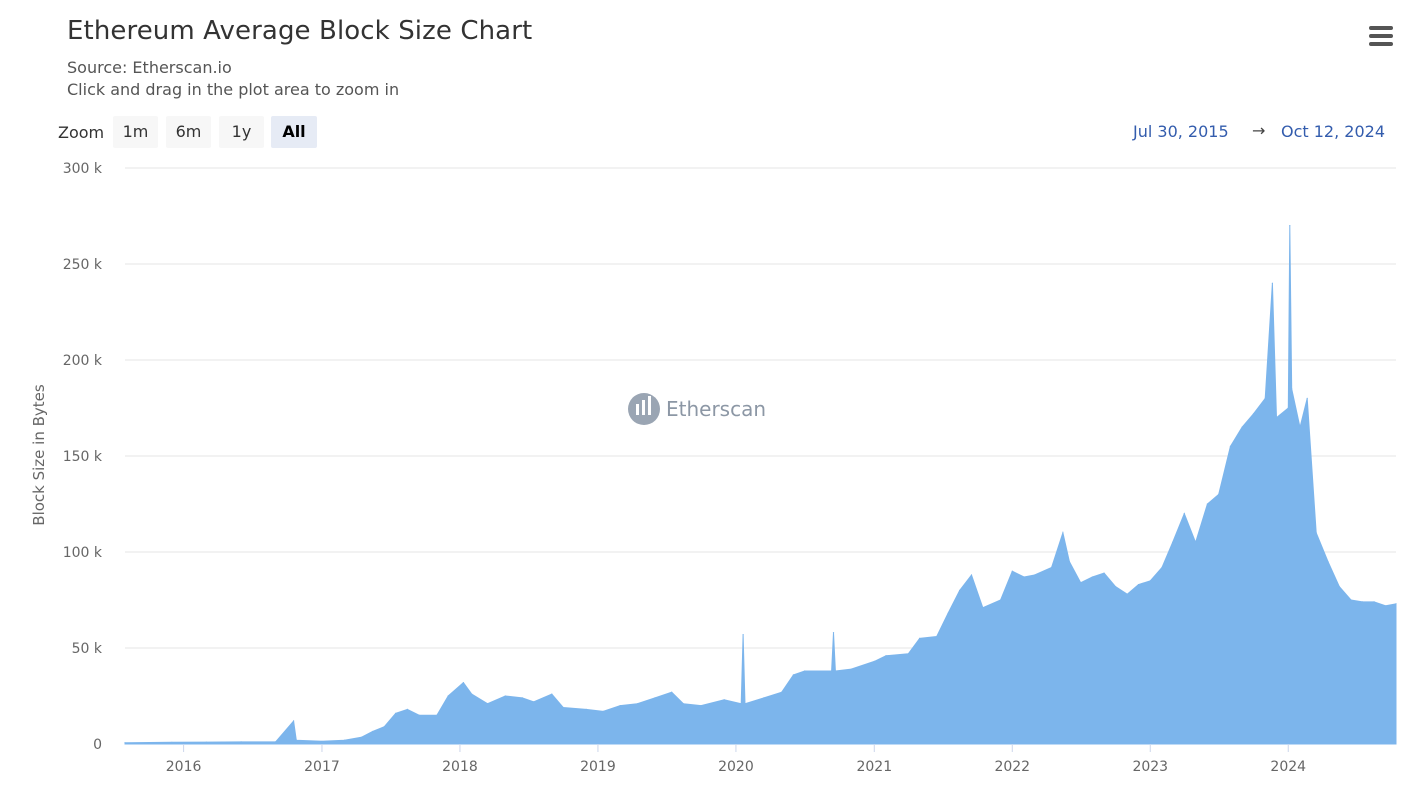  I want to click on x-tick-label: 2023, so click(1150, 767).